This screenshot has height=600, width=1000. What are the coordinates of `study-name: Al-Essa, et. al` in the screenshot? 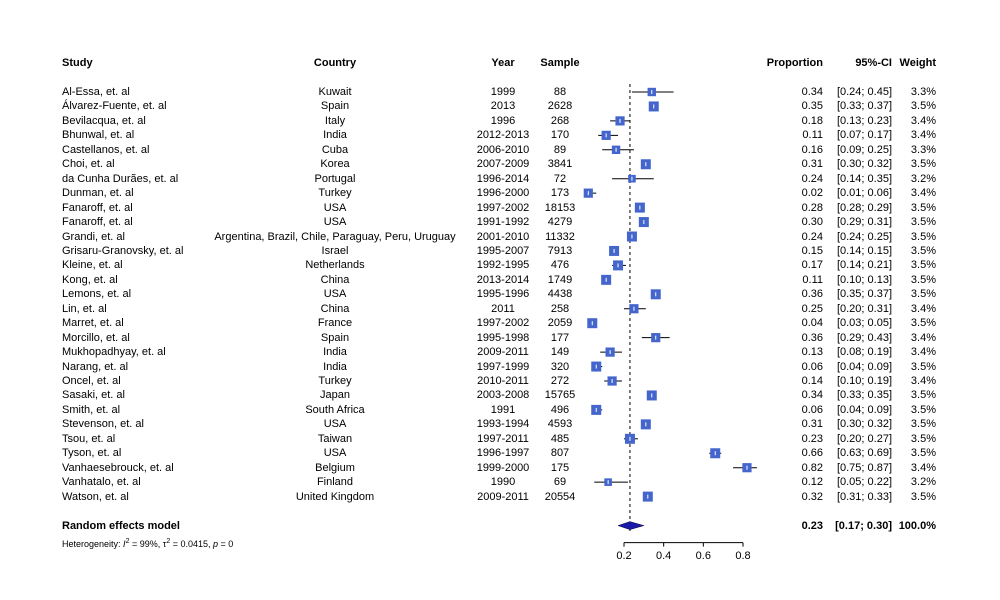 It's located at (96, 92).